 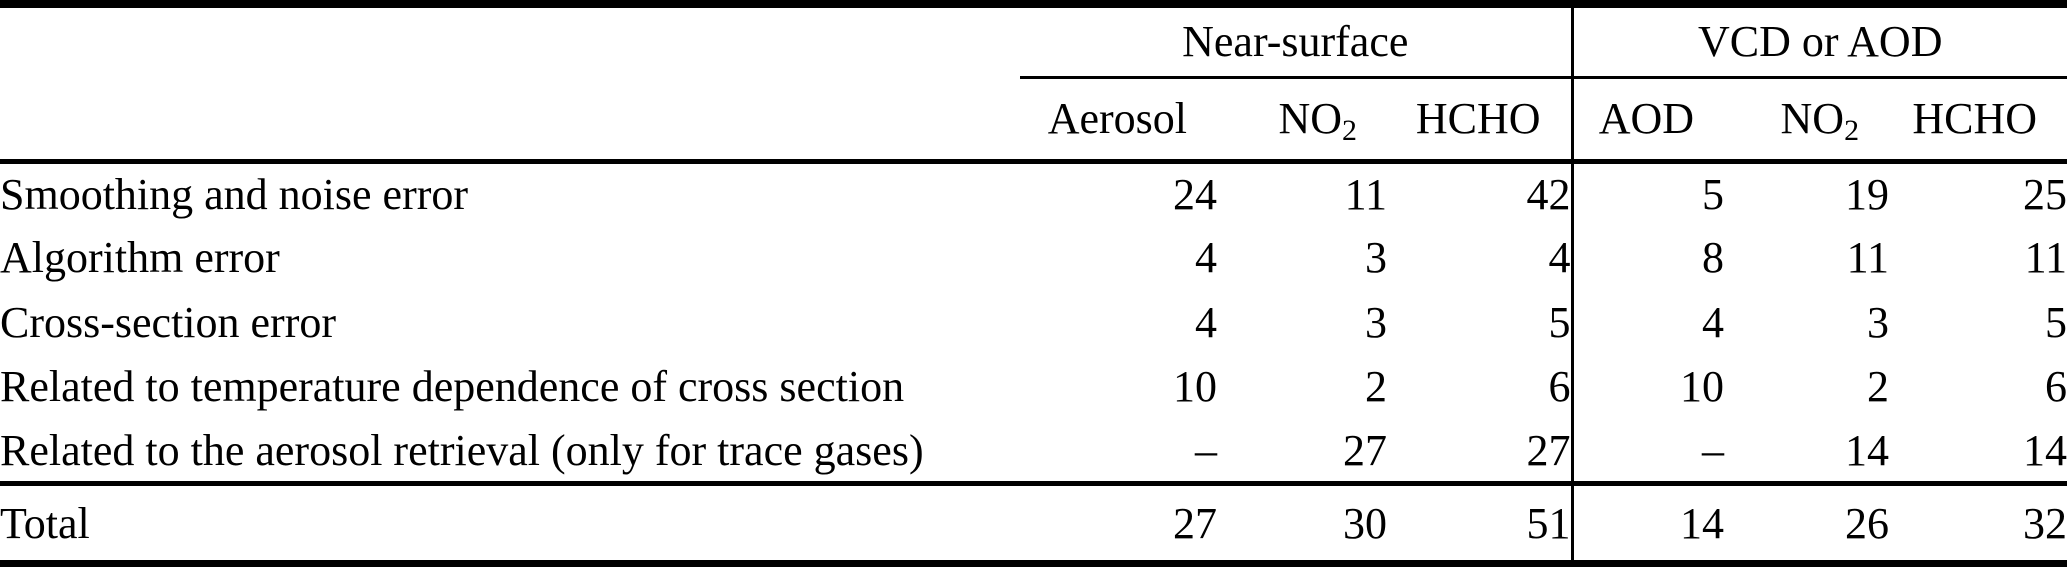 I want to click on table-row-cross-section: Cross-section error 4 3 5 4 3 5, so click(x=1033, y=322).